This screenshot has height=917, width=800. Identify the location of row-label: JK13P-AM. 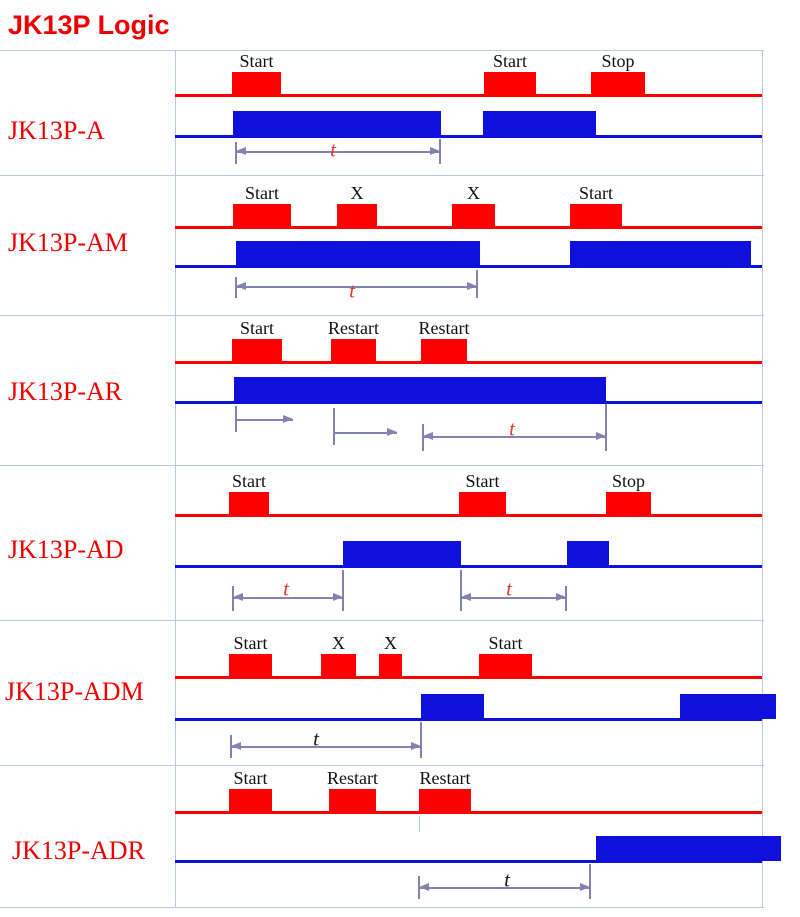
(68, 242).